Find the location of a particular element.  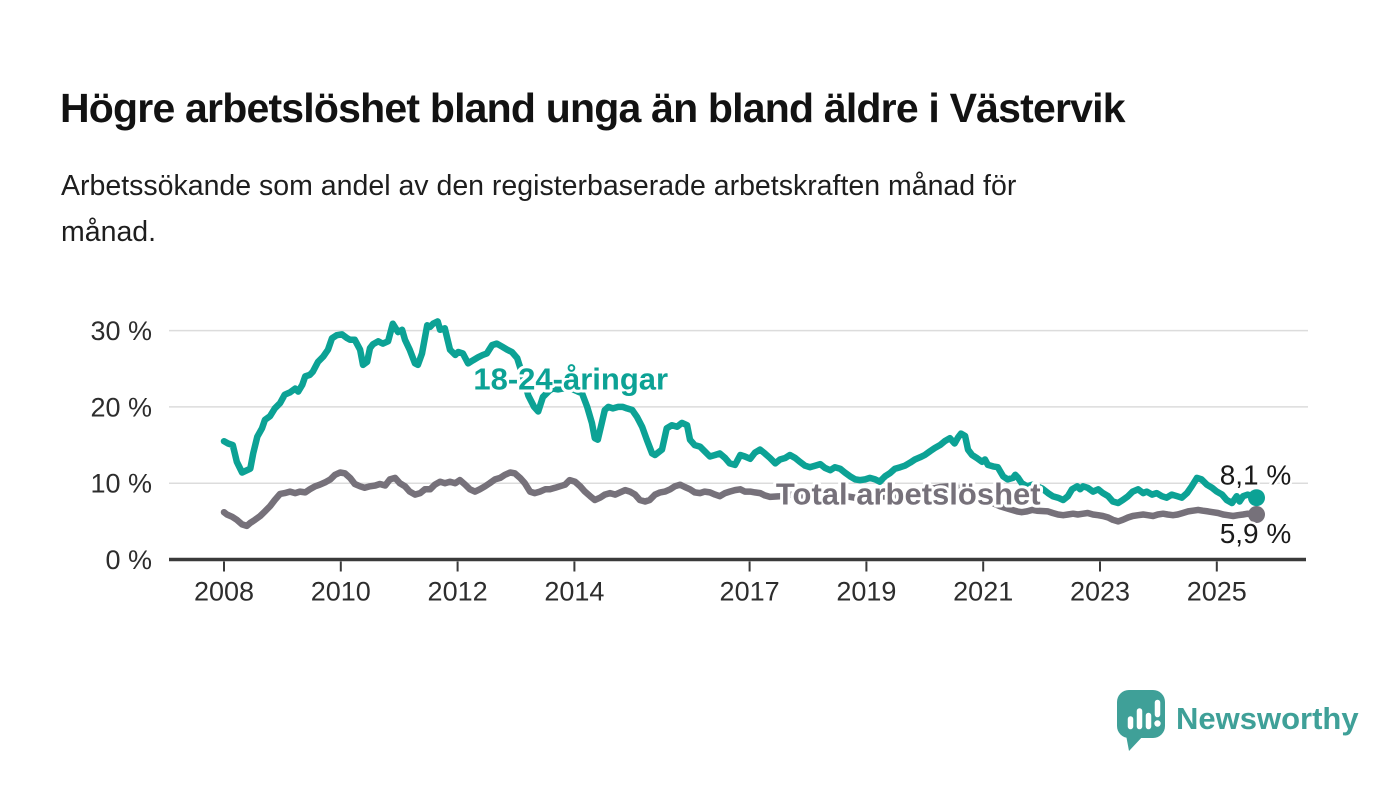

brand-text: Newsworthy is located at coordinates (1267, 718).